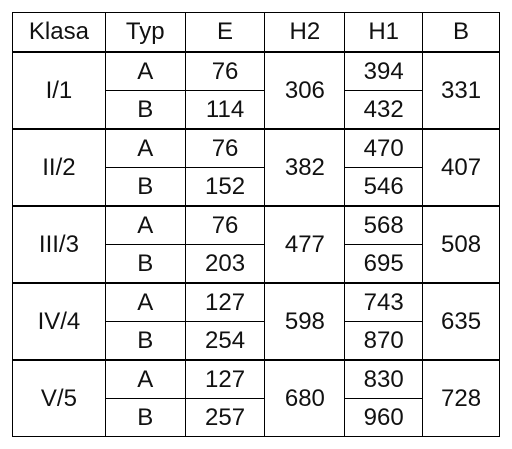 This screenshot has height=449, width=512. Describe the element at coordinates (461, 244) in the screenshot. I see `b-cell: 508` at that location.